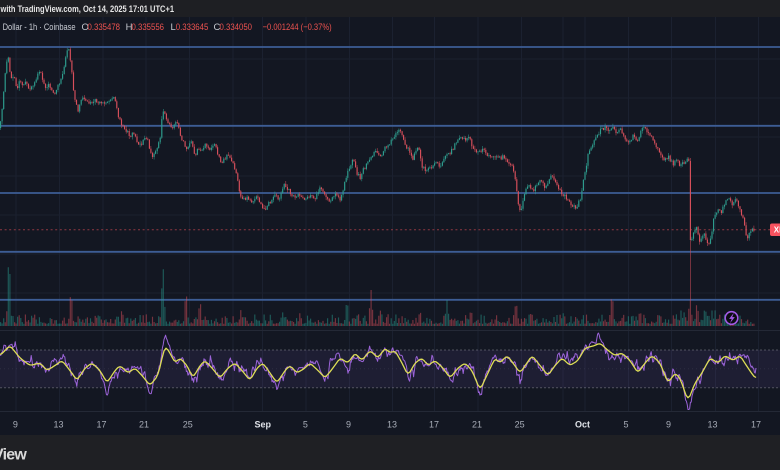 Image resolution: width=780 pixels, height=470 pixels. I want to click on svg-text: Oct, so click(582, 425).